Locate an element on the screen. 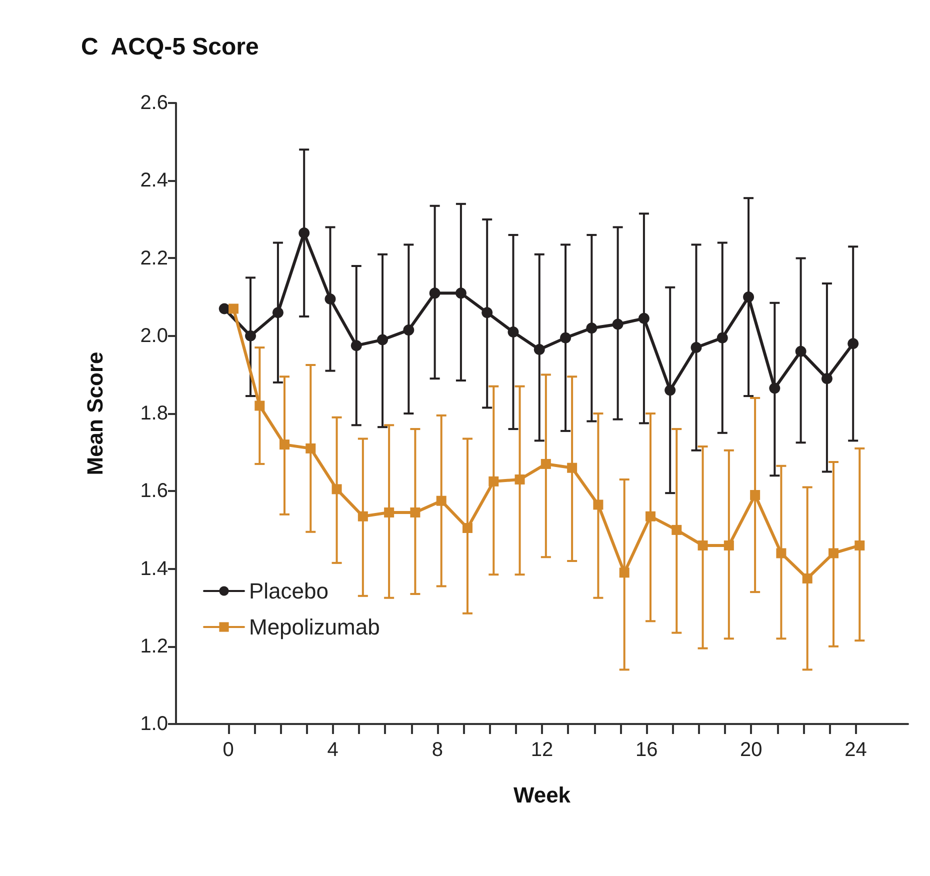  x-axis-title: Week is located at coordinates (542, 795).